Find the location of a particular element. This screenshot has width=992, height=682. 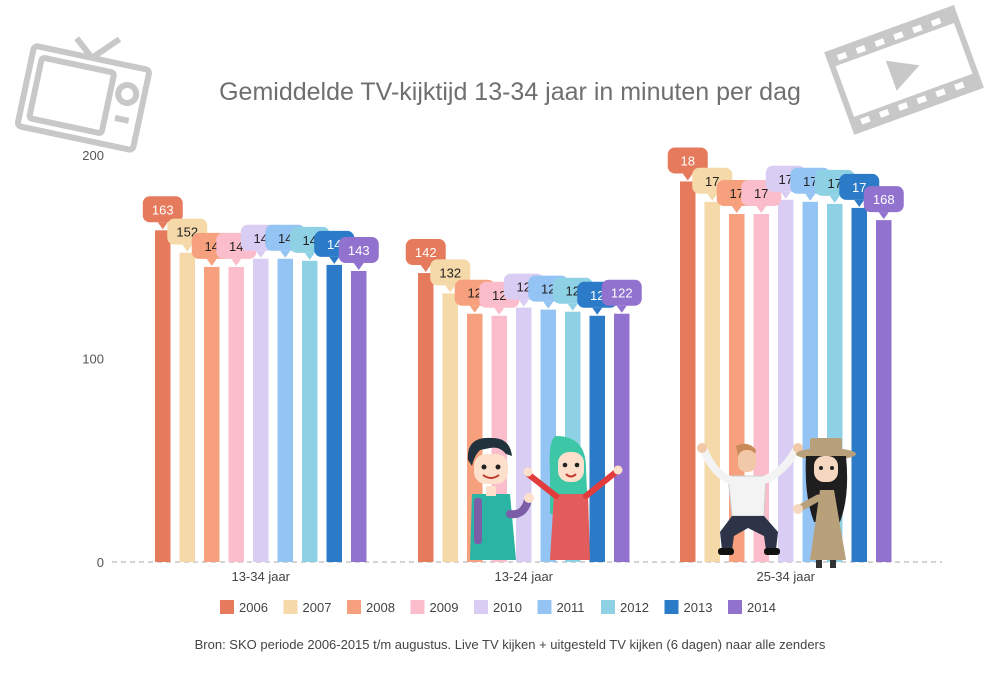

category-label: 13-24 jaar is located at coordinates (523, 576).